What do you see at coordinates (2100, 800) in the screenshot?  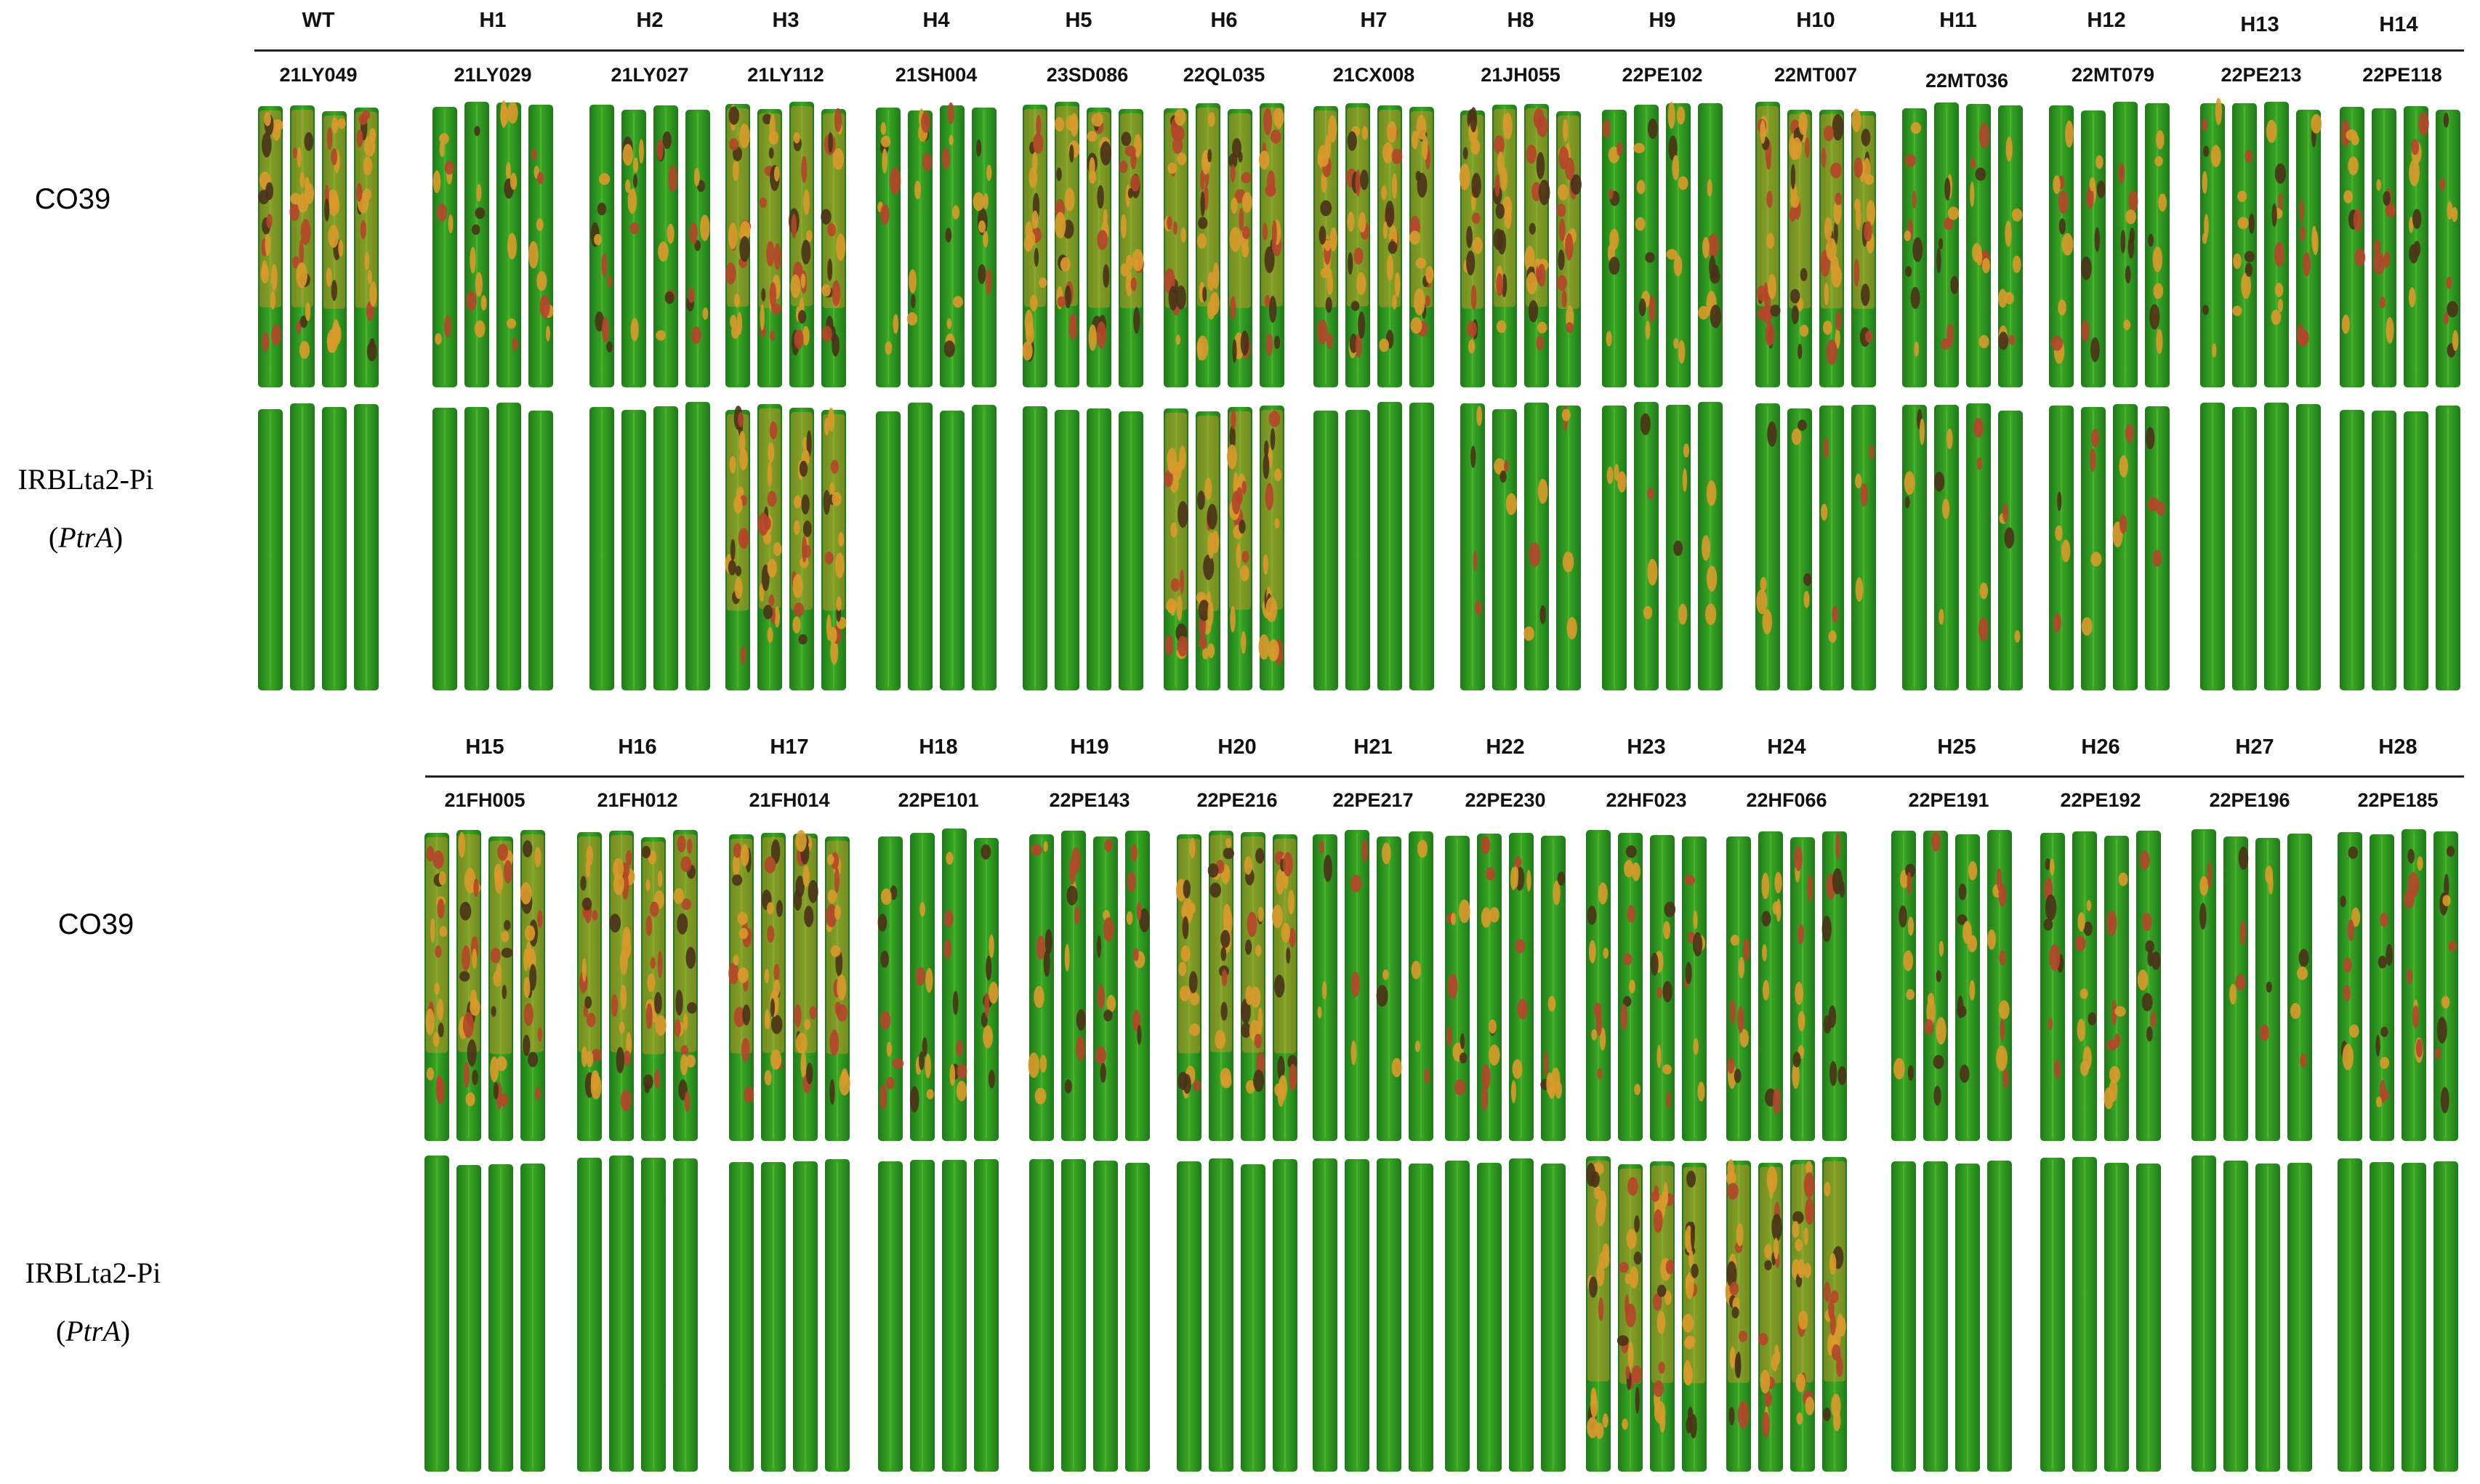 I see `isolate-label: 22PE192` at bounding box center [2100, 800].